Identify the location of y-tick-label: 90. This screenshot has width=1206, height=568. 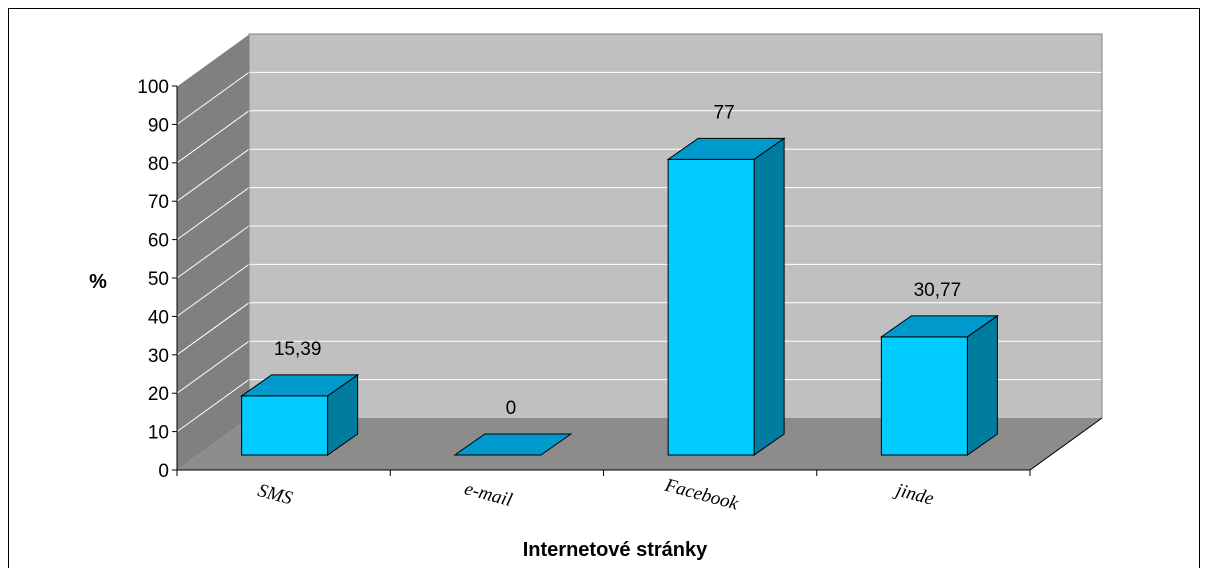
(158, 125).